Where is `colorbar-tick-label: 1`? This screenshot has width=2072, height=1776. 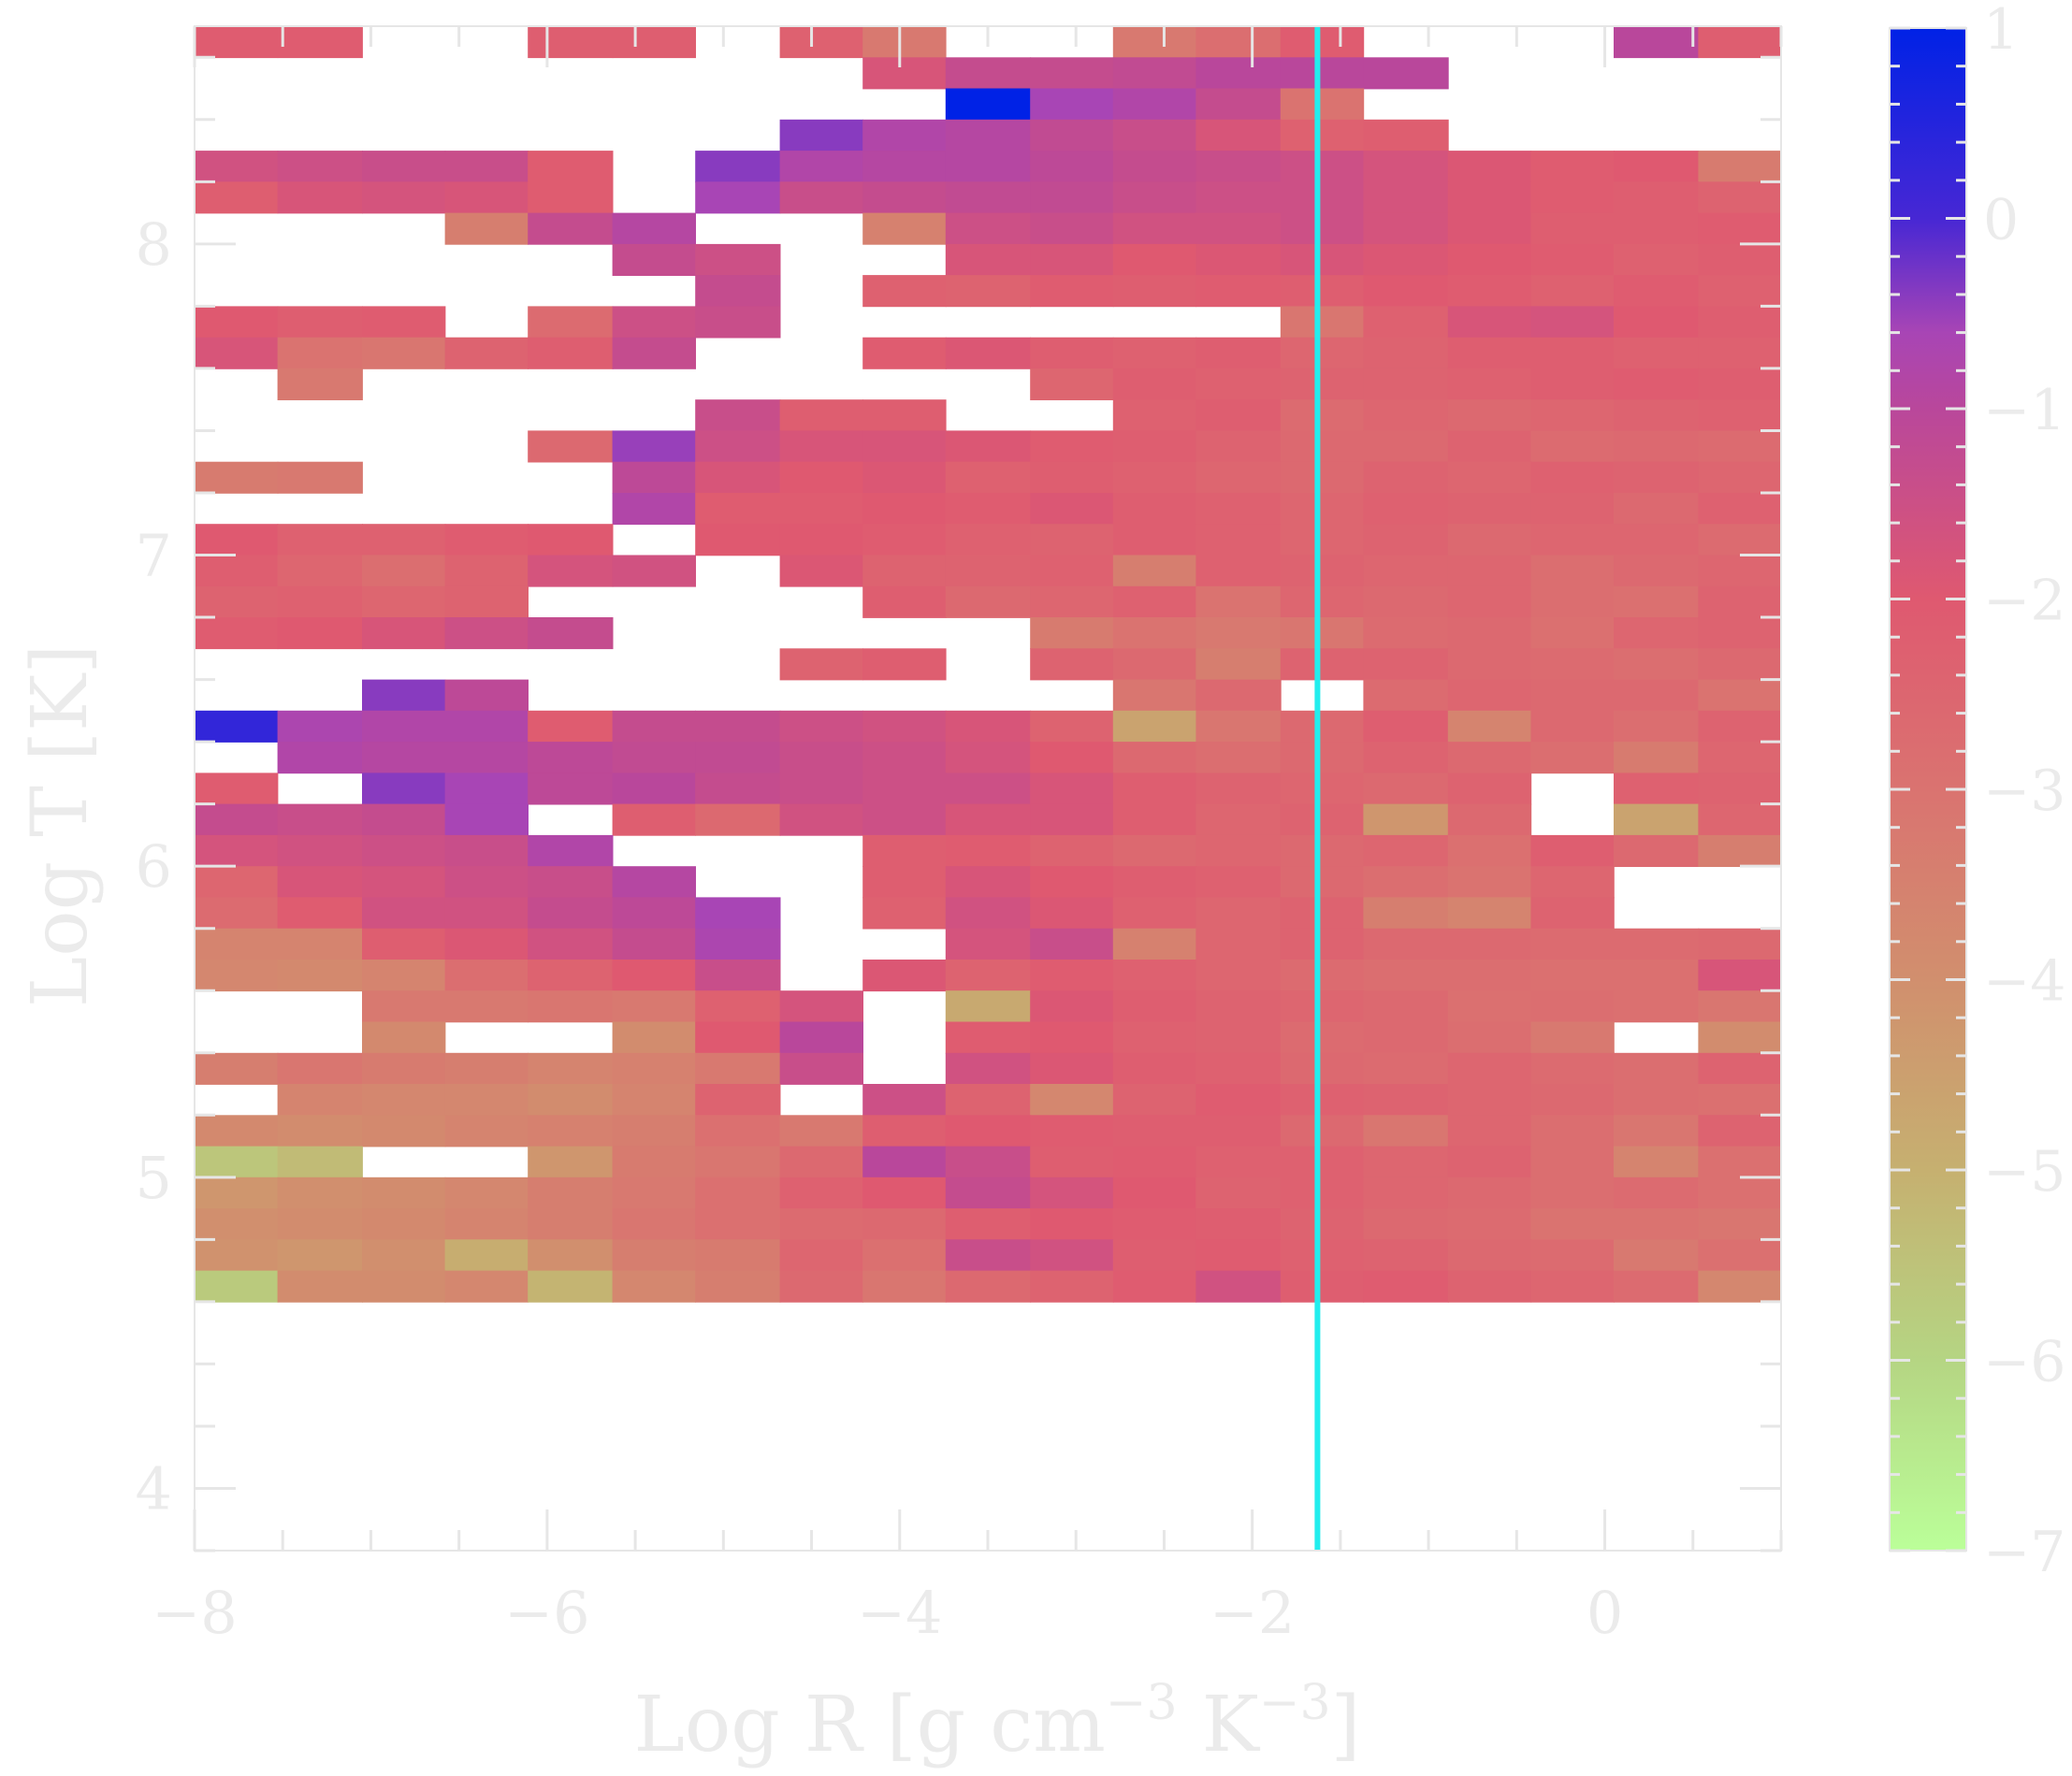
colorbar-tick-label: 1 is located at coordinates (2001, 32).